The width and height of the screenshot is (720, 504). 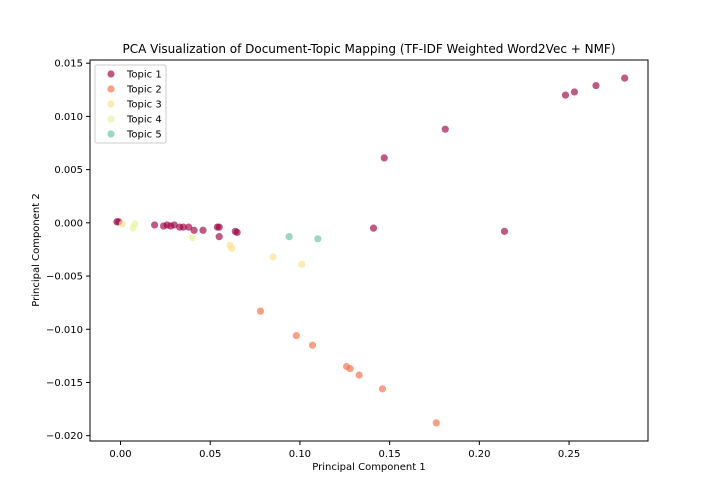 What do you see at coordinates (344, 450) in the screenshot?
I see `x-axis-ticks: 0.00 0.05 0.10 0.15 0.20 0.25` at bounding box center [344, 450].